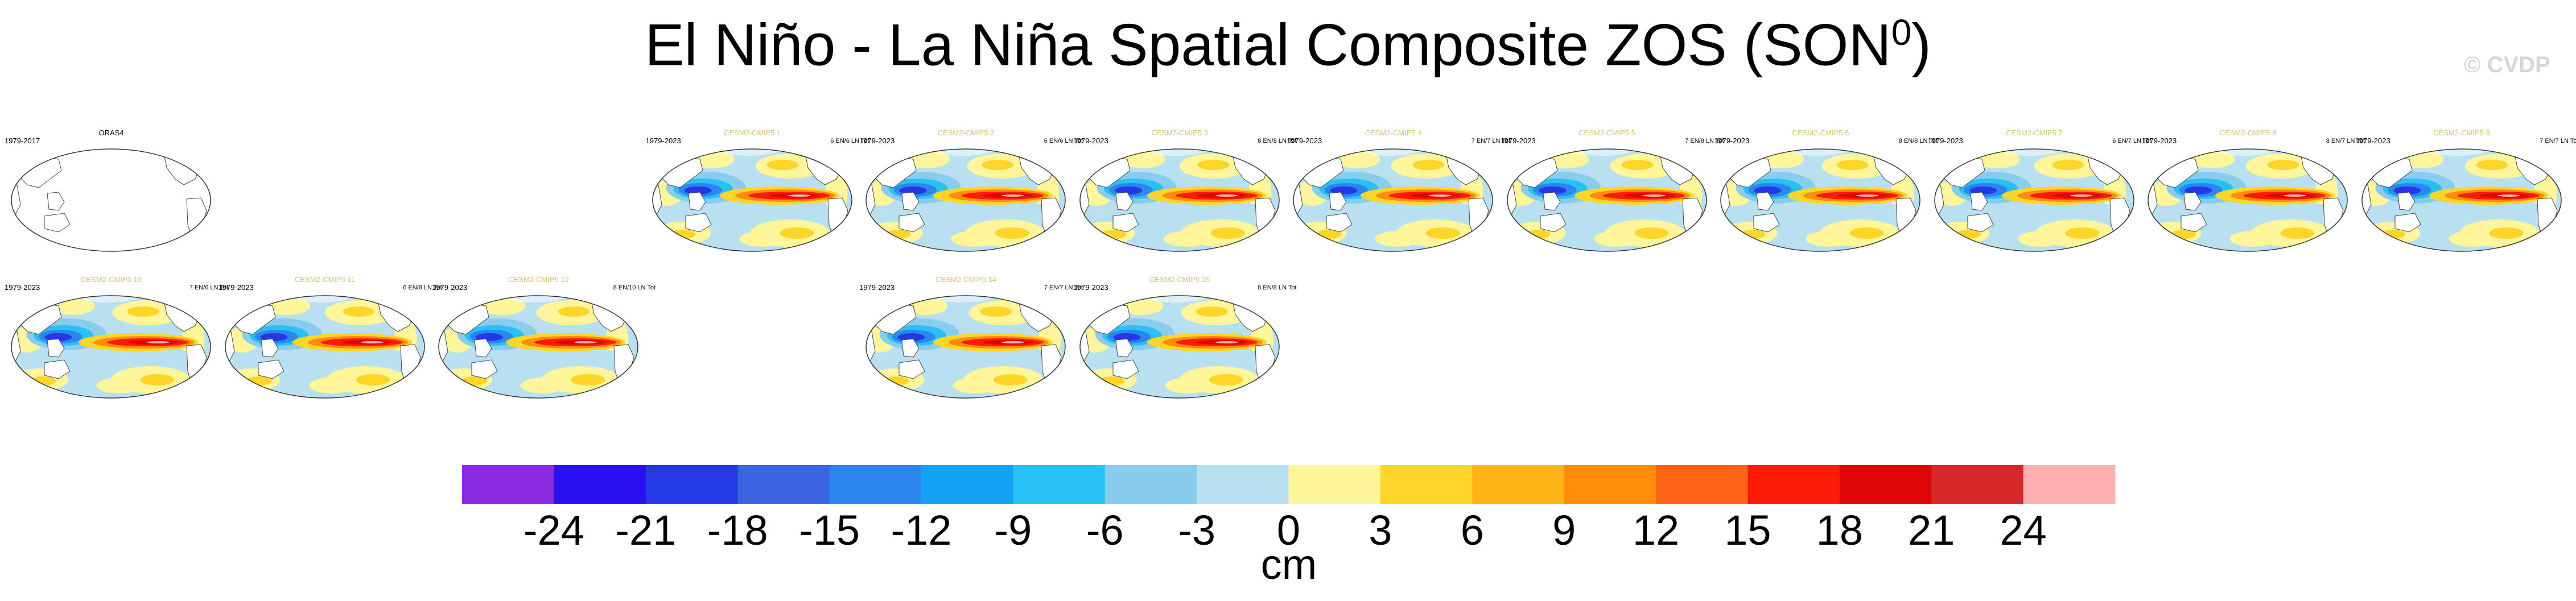 The height and width of the screenshot is (601, 2576). Describe the element at coordinates (921, 530) in the screenshot. I see `colorbar-tick-label: -12` at that location.